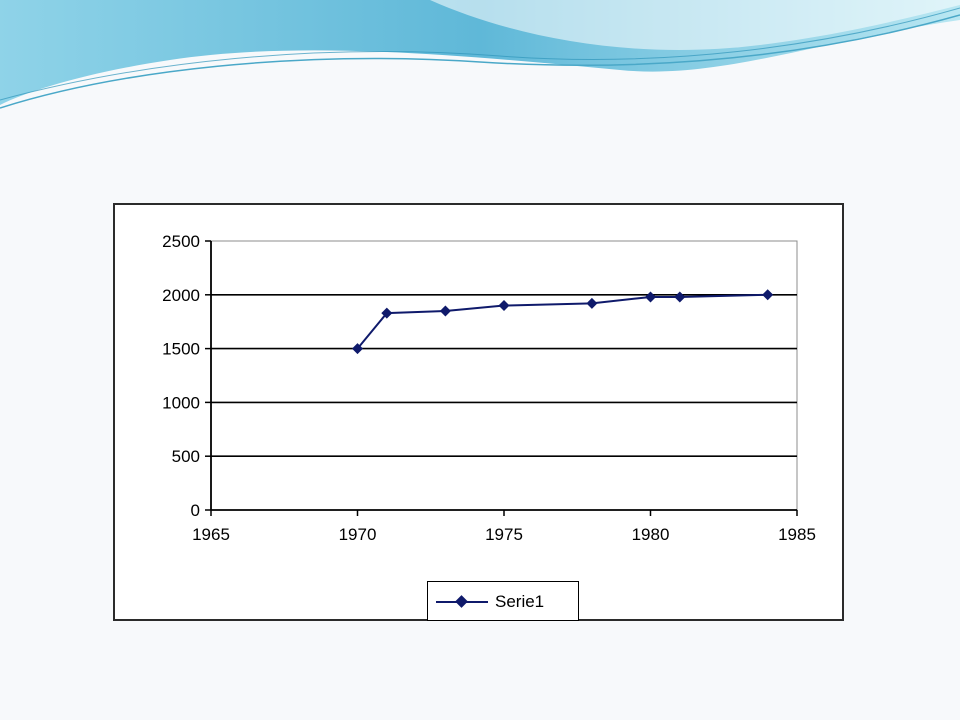 The image size is (960, 720). Describe the element at coordinates (181, 349) in the screenshot. I see `y-tick-label: 1500` at that location.